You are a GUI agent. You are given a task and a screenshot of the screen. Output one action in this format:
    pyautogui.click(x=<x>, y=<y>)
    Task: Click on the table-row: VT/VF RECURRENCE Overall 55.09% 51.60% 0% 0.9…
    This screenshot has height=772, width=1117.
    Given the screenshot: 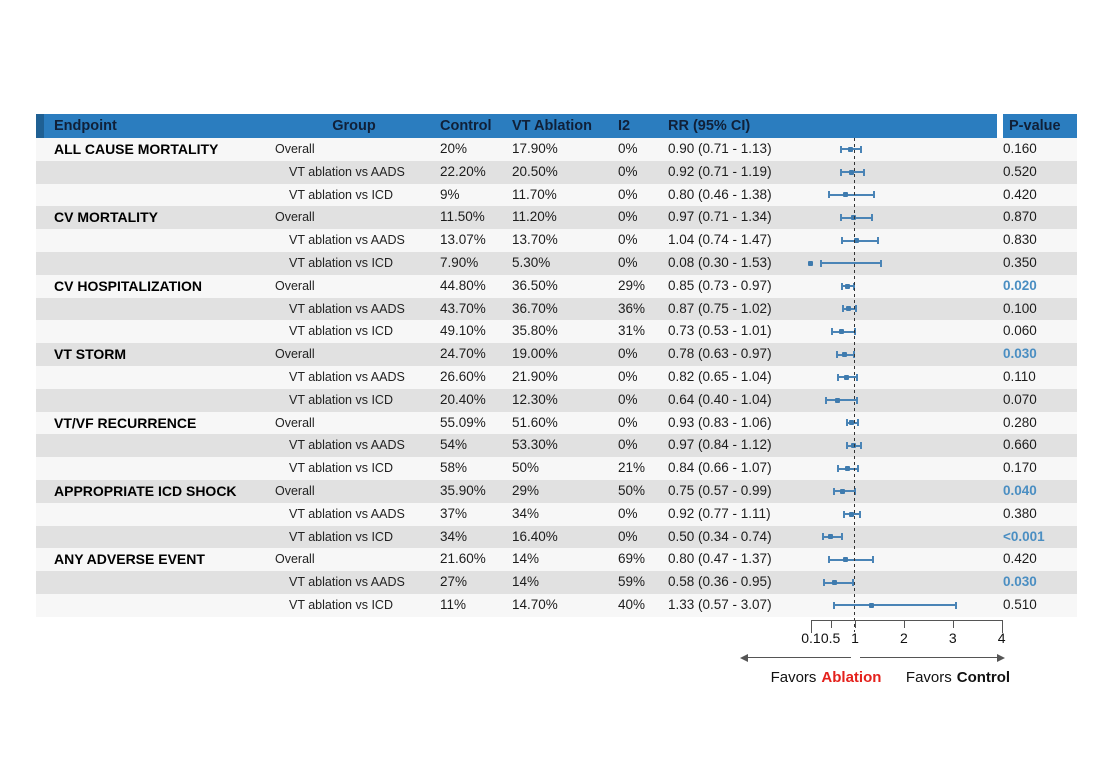 What is the action you would take?
    pyautogui.click(x=556, y=423)
    